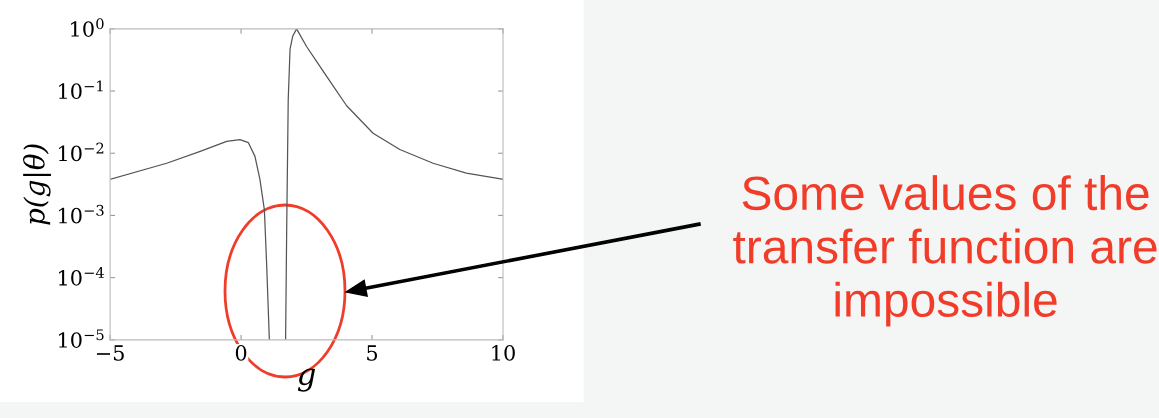  What do you see at coordinates (372, 353) in the screenshot?
I see `x-tick-label: 5` at bounding box center [372, 353].